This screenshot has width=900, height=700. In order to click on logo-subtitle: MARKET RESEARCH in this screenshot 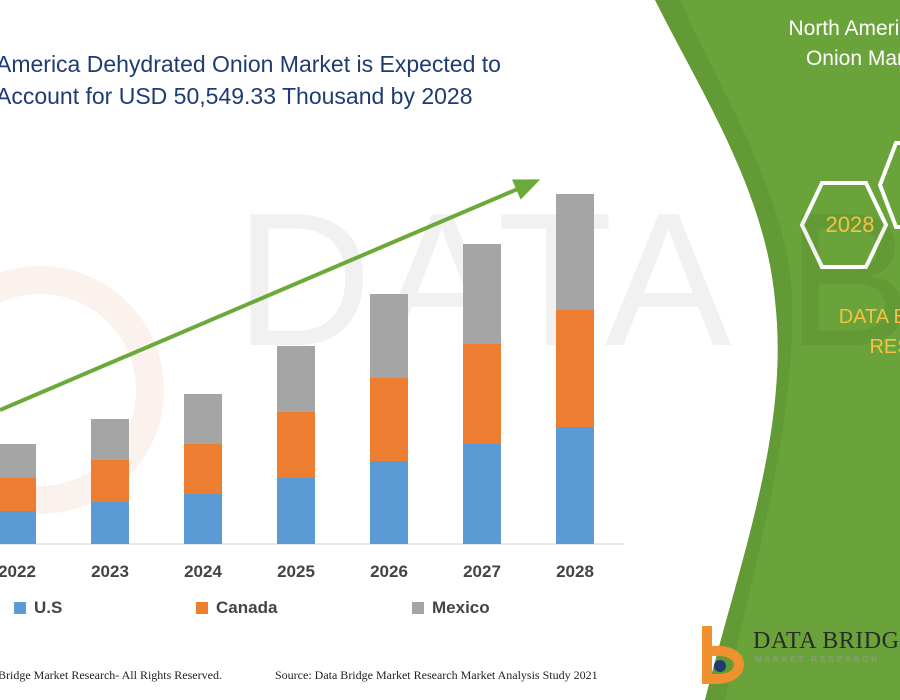, I will do `click(817, 659)`.